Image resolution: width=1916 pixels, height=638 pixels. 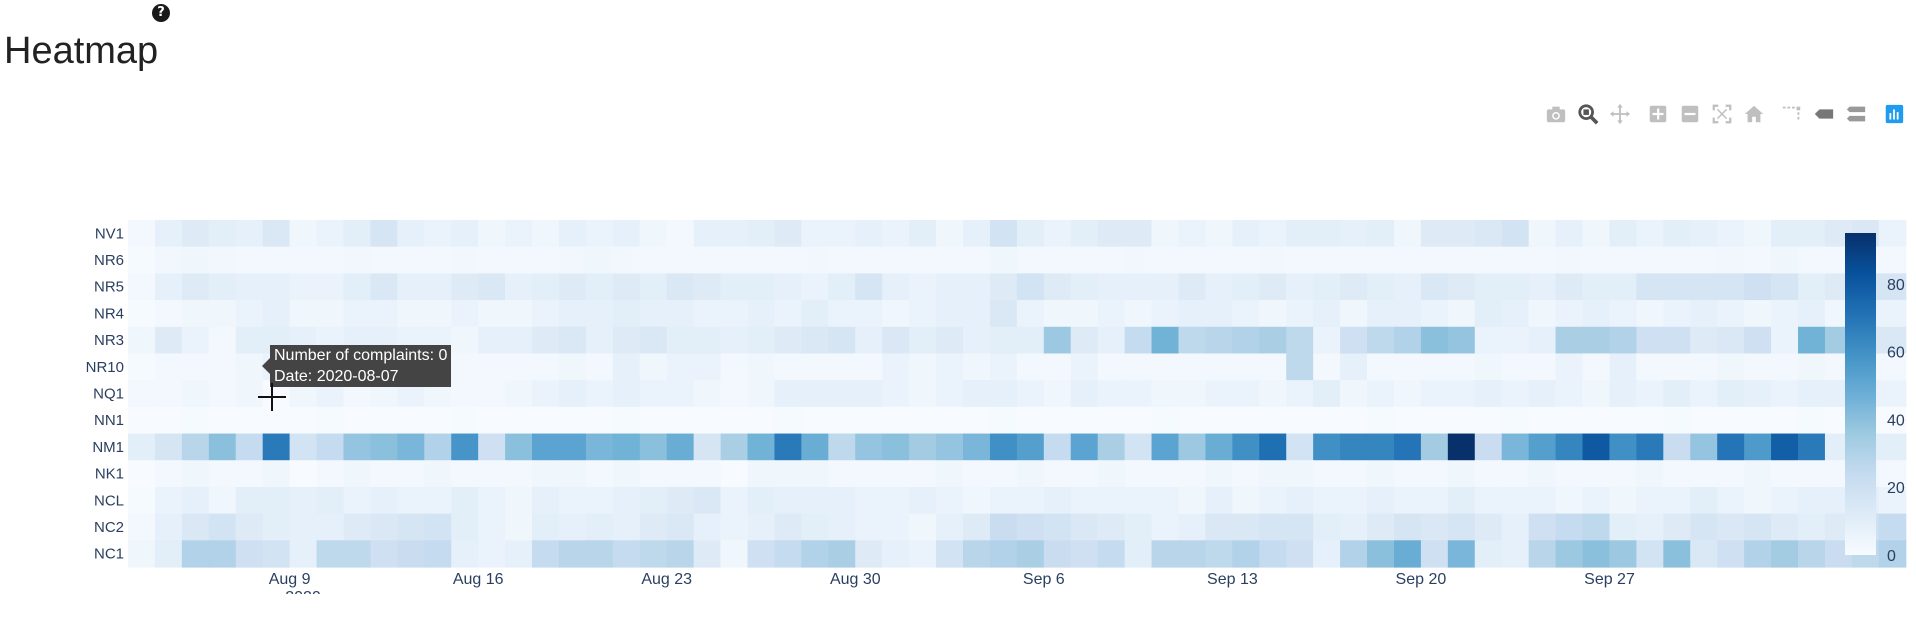 What do you see at coordinates (1620, 114) in the screenshot?
I see `pan-icon` at bounding box center [1620, 114].